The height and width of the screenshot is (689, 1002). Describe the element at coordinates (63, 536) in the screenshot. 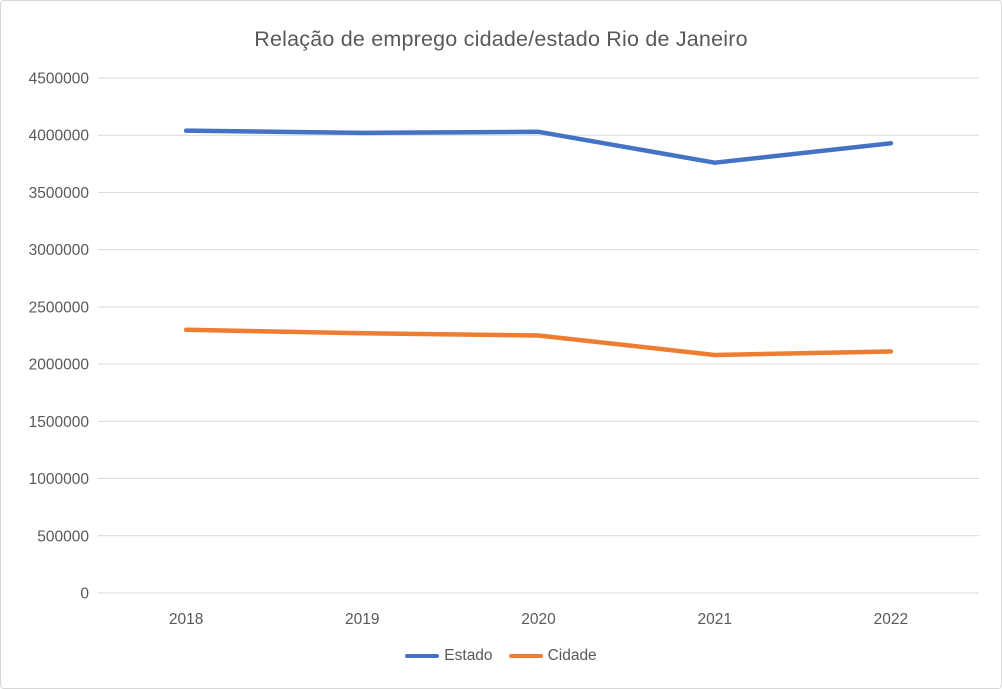

I see `y-axis-tick-label: 500000` at that location.